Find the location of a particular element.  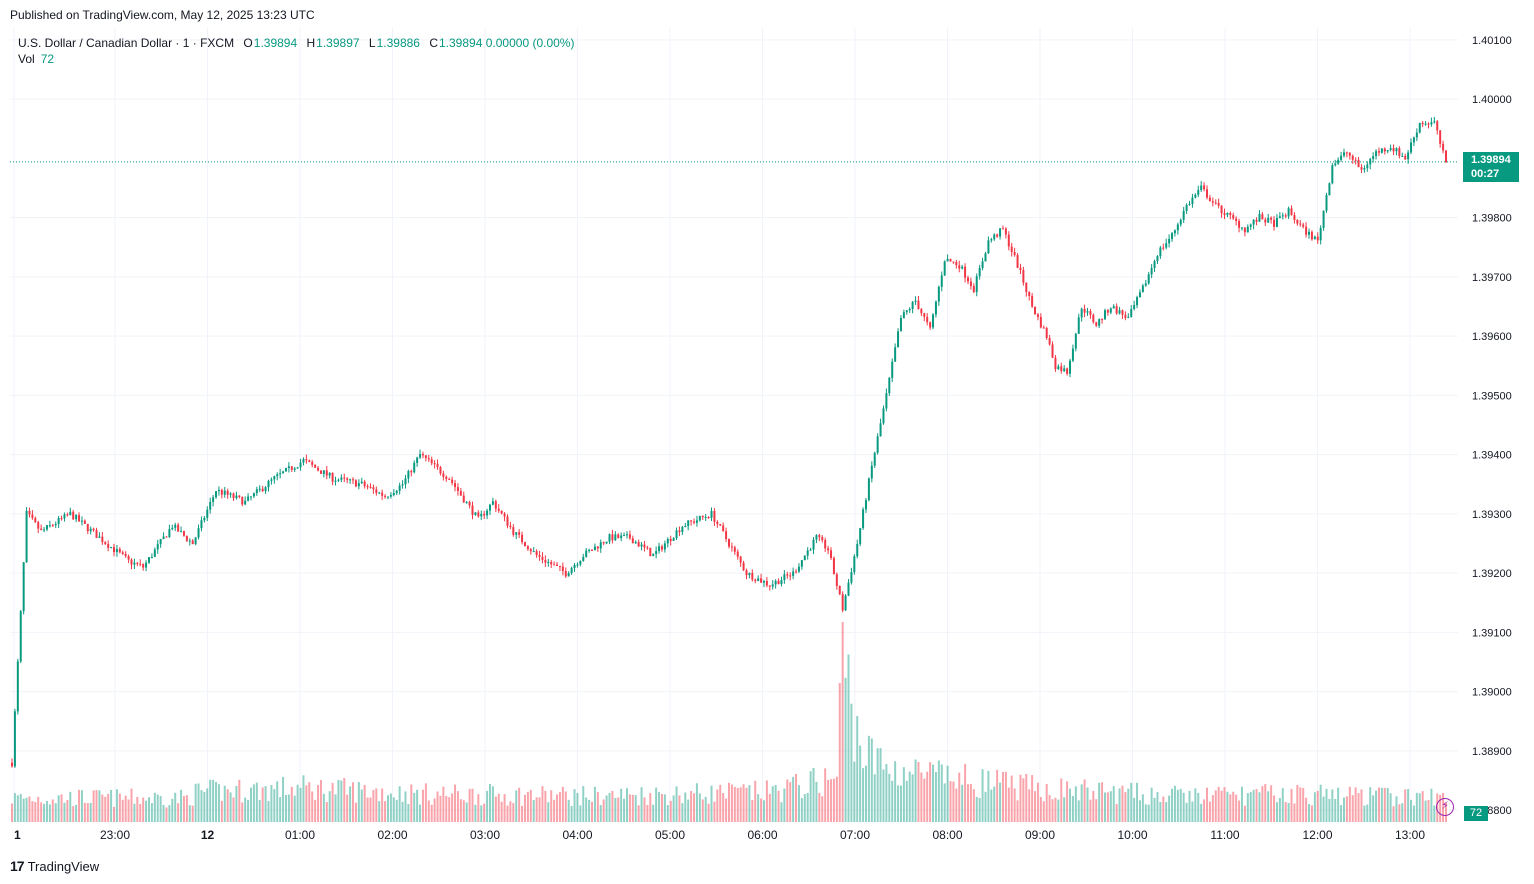

lightning-icon: ⚡ is located at coordinates (1445, 807).